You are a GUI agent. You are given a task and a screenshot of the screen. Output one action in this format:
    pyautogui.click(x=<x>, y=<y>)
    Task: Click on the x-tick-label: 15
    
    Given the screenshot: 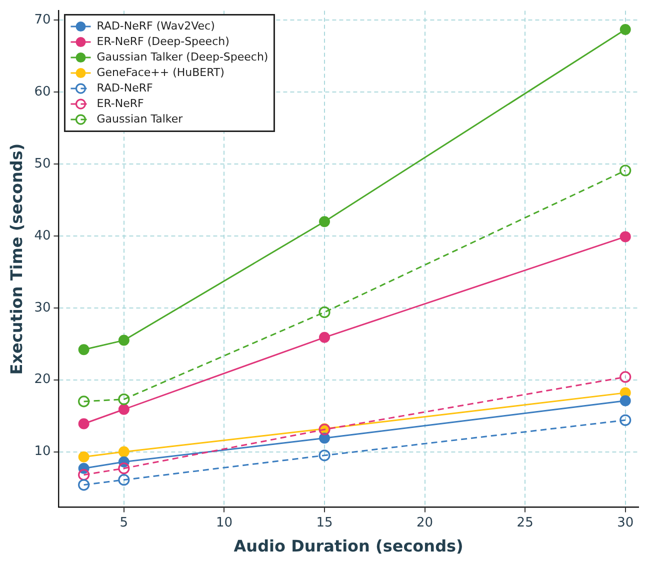 What is the action you would take?
    pyautogui.click(x=324, y=522)
    